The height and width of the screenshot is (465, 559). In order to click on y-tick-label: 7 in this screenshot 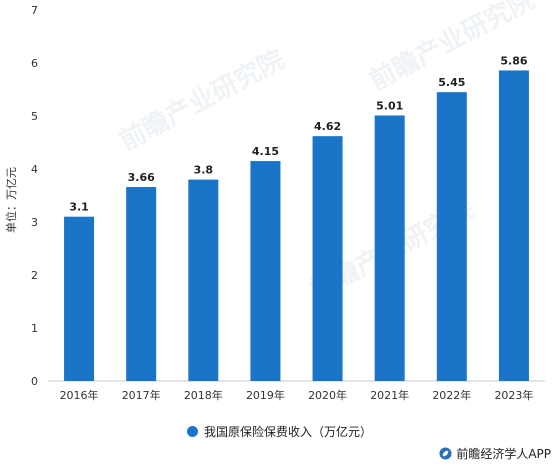, I will do `click(34, 10)`.